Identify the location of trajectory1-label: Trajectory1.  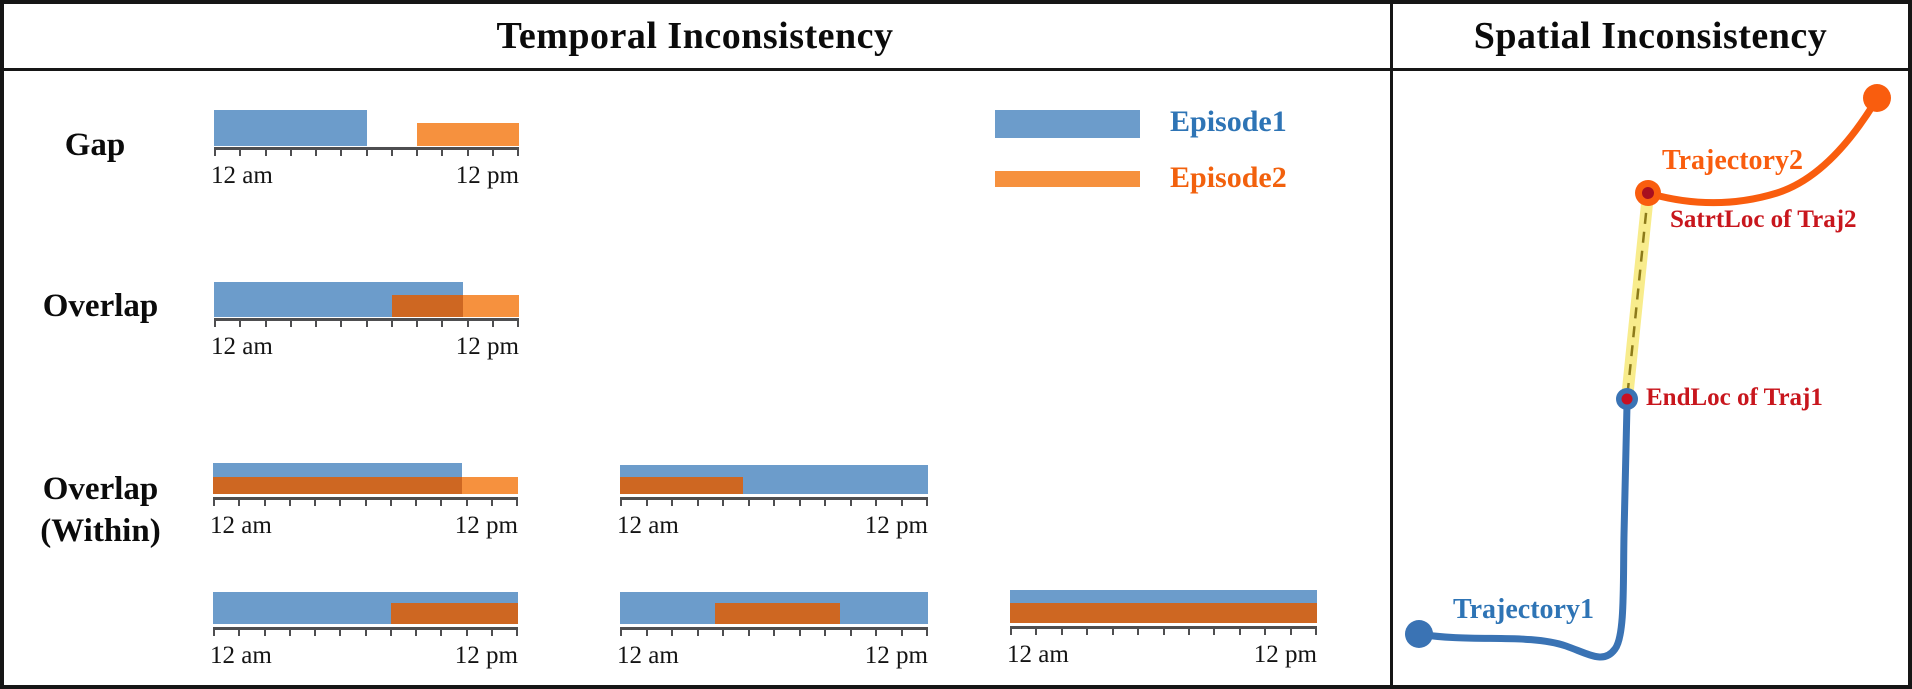
(1523, 609).